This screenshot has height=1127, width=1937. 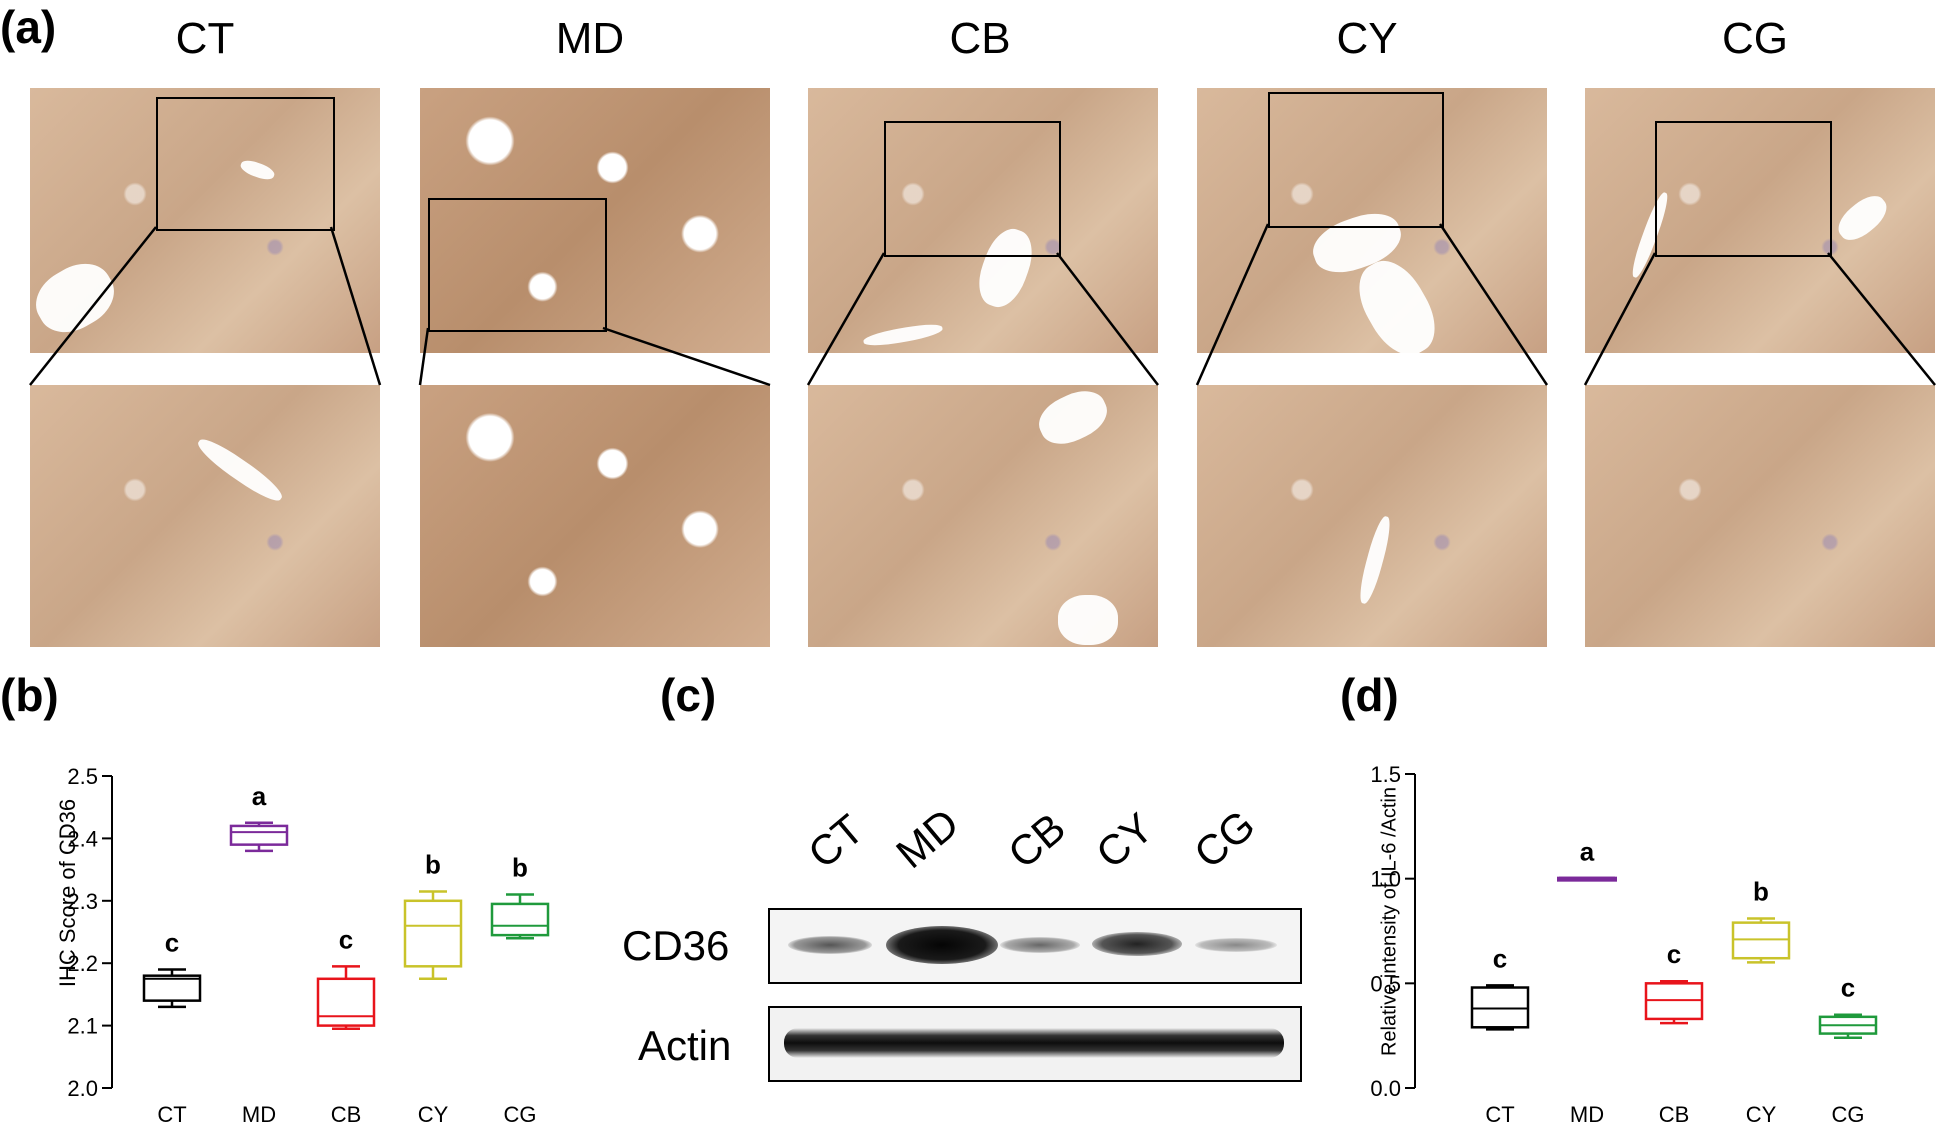 What do you see at coordinates (1389, 922) in the screenshot?
I see `y-axis-label-d: Relative intensity of IL-6 /Actin` at bounding box center [1389, 922].